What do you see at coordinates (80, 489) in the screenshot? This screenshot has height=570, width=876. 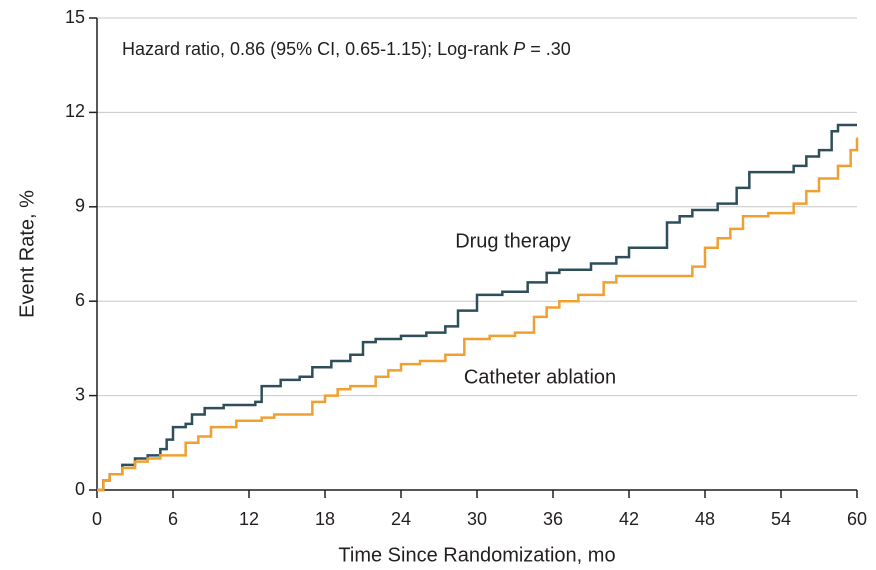 I see `y-tick-label: 0` at bounding box center [80, 489].